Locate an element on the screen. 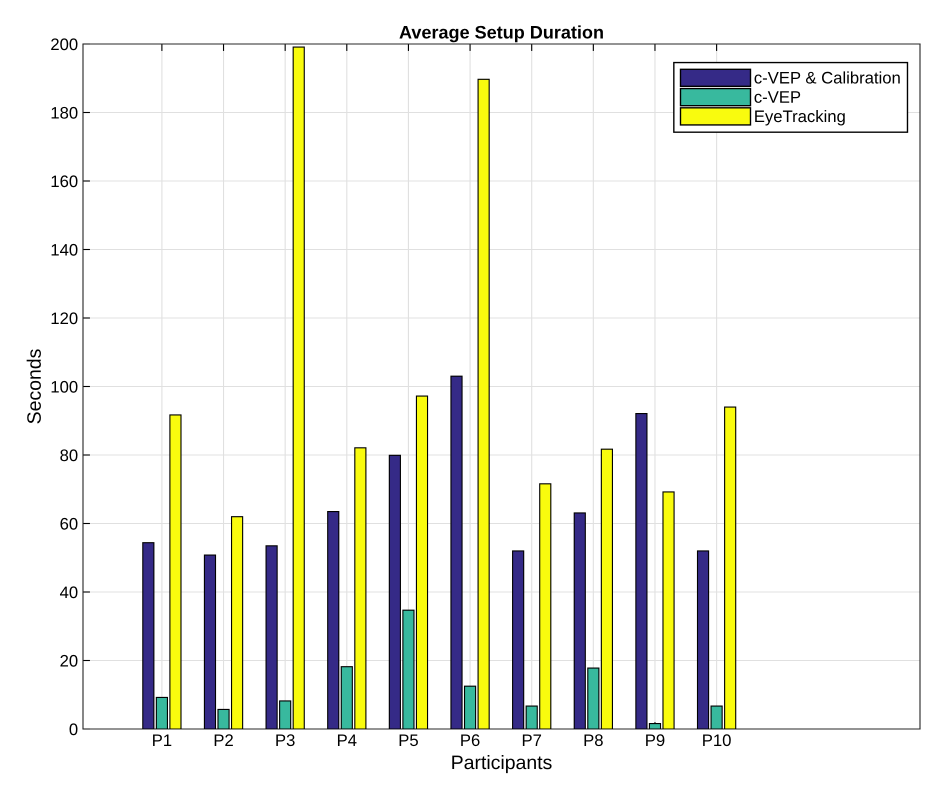 The height and width of the screenshot is (790, 938). x-tick-label: P10 is located at coordinates (717, 740).